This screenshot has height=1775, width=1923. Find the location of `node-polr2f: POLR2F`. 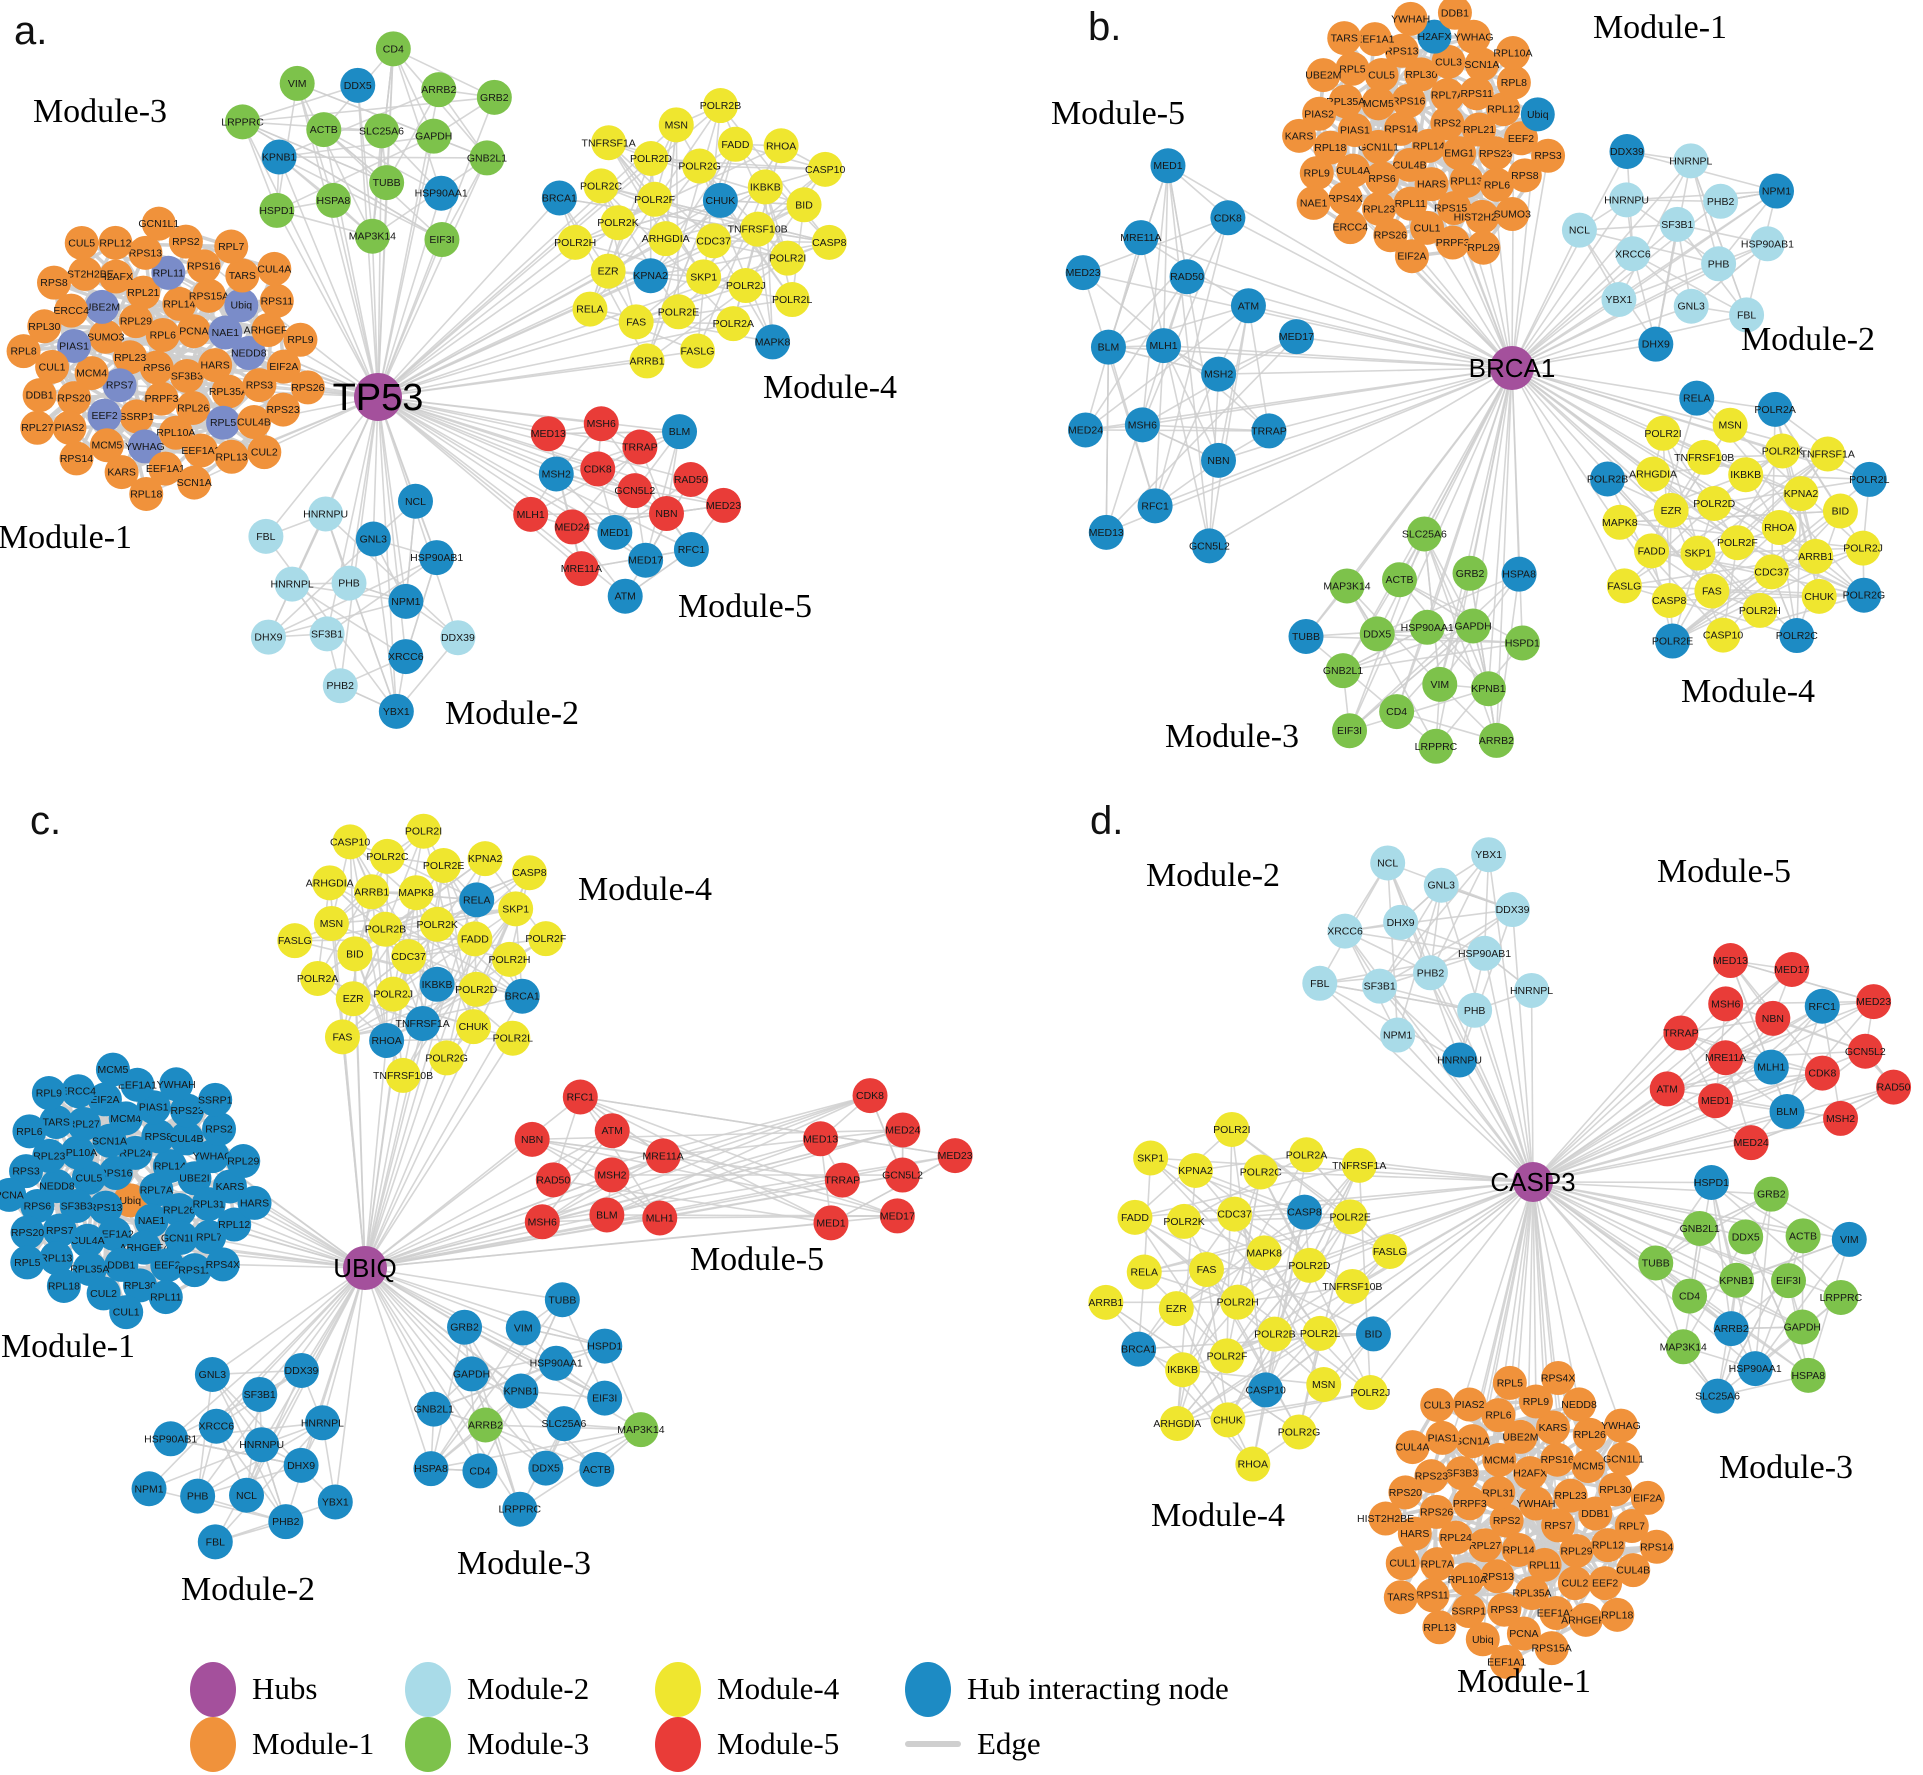

node-polr2f: POLR2F is located at coordinates (545, 939).